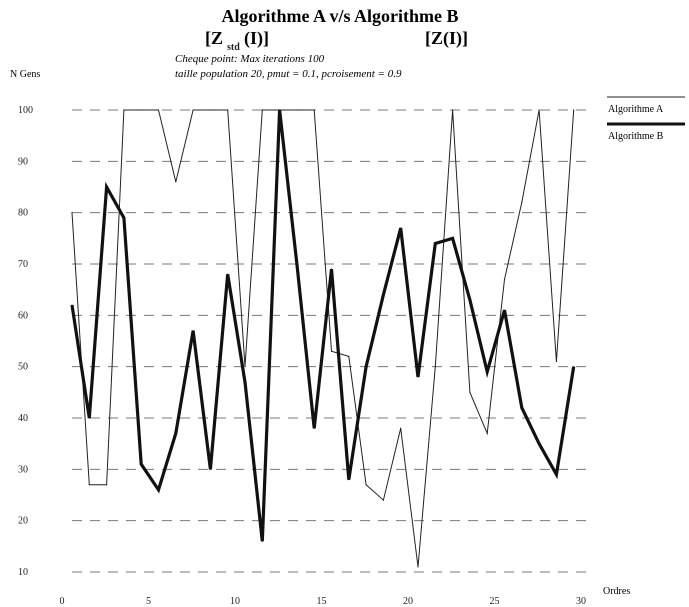 This screenshot has width=689, height=607. I want to click on y-tick-label: 60, so click(23, 315).